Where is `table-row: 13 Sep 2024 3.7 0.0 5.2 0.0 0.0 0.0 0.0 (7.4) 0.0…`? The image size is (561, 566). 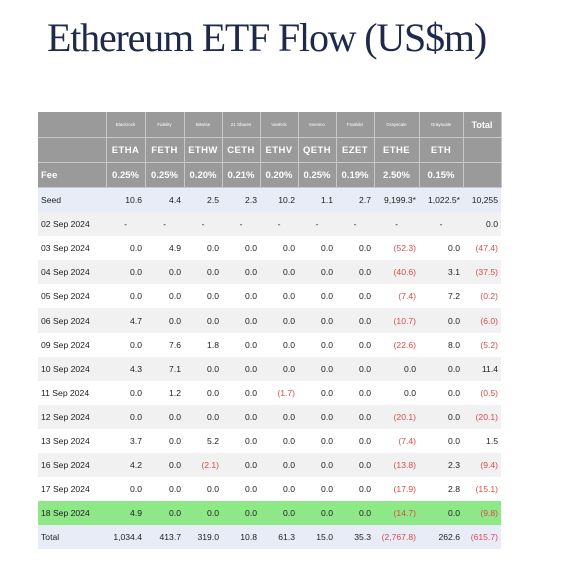
table-row: 13 Sep 2024 3.7 0.0 5.2 0.0 0.0 0.0 0.0 (7.4) 0.0… is located at coordinates (269, 441).